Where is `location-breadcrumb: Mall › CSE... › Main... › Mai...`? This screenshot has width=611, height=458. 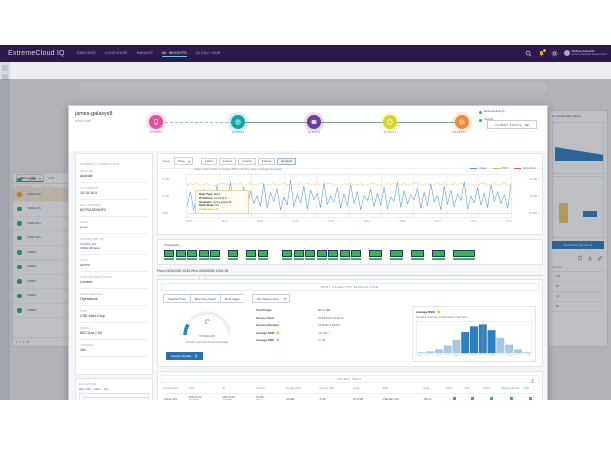
location-breadcrumb: Mall › CSE... › Main... › Mai... is located at coordinates (94, 389).